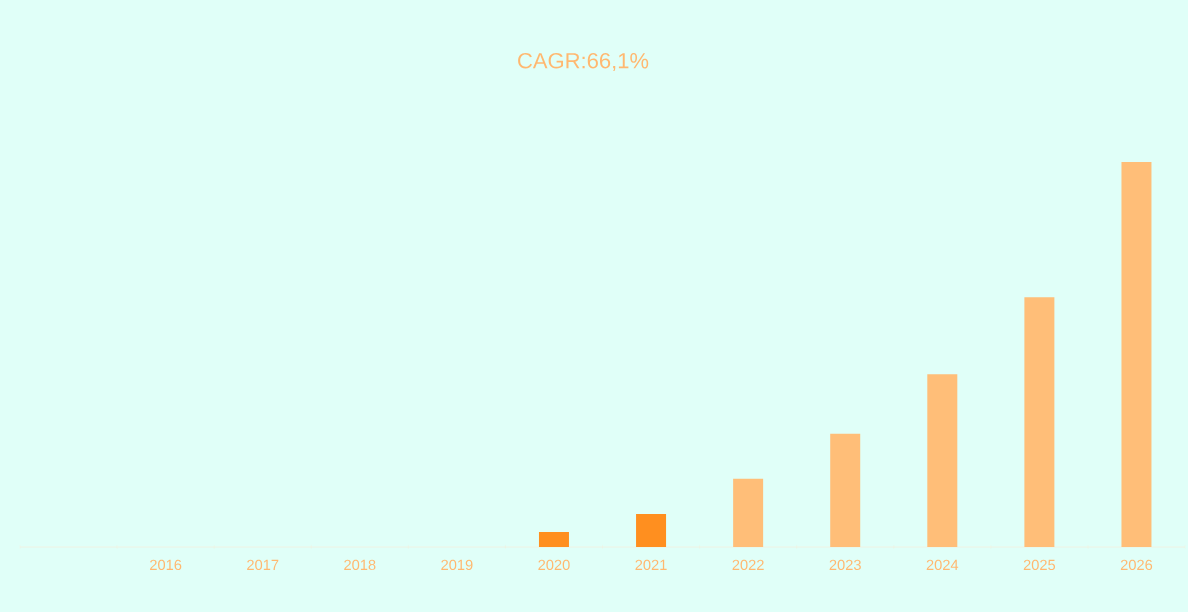 This screenshot has height=612, width=1188. Describe the element at coordinates (166, 565) in the screenshot. I see `x-tick-label: 2016` at that location.